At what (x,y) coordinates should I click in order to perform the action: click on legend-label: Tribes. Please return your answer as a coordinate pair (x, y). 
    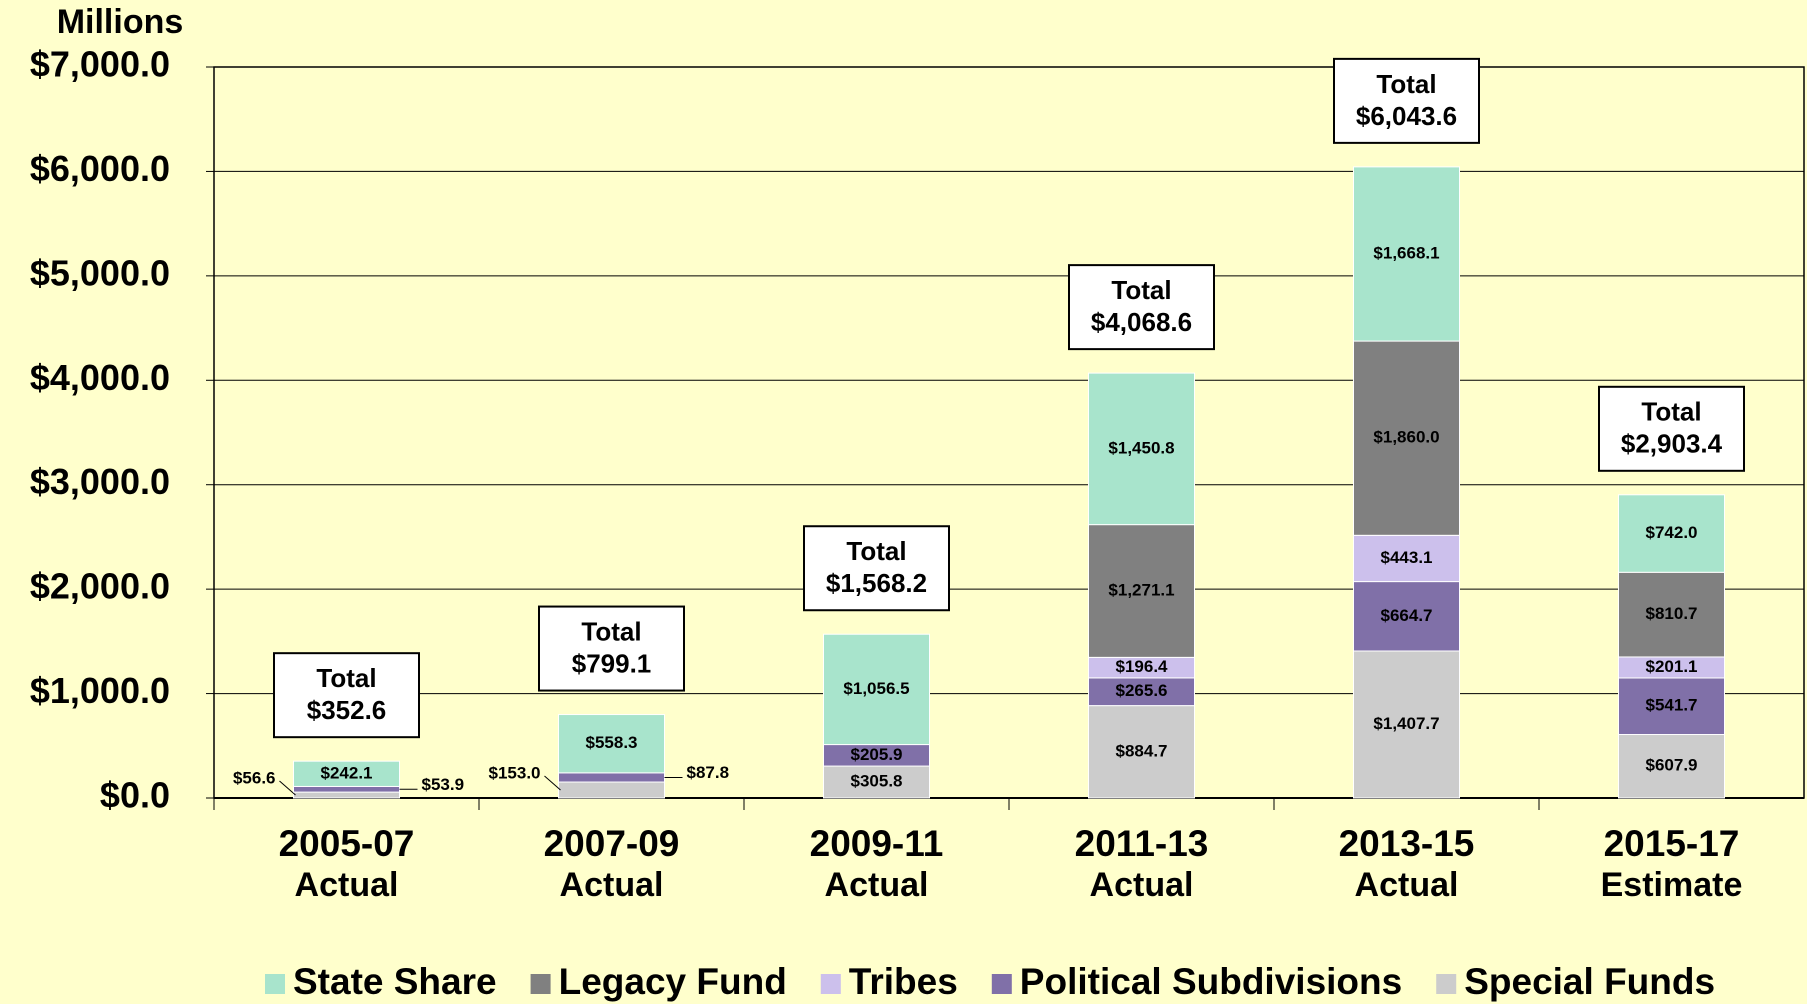
    Looking at the image, I should click on (903, 981).